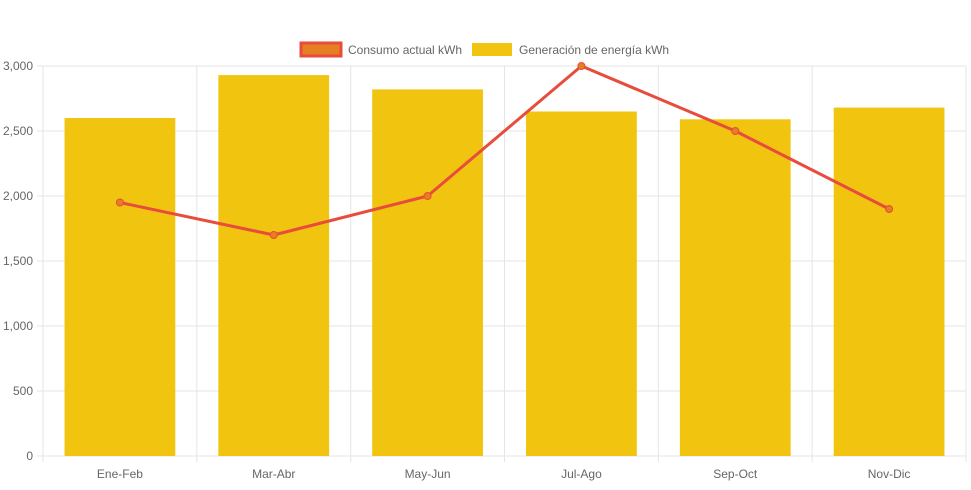 This screenshot has height=490, width=971. Describe the element at coordinates (889, 474) in the screenshot. I see `x-tick-label: Nov-Dic` at that location.